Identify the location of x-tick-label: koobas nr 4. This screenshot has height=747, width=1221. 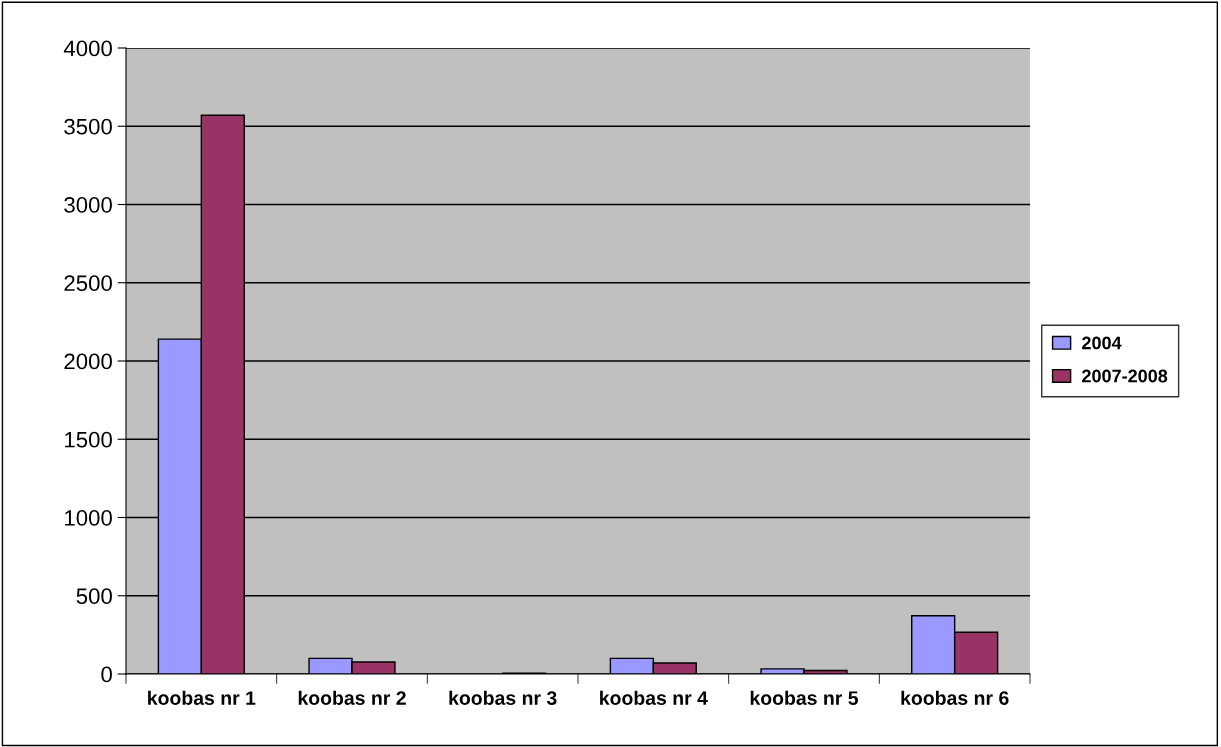
(654, 697).